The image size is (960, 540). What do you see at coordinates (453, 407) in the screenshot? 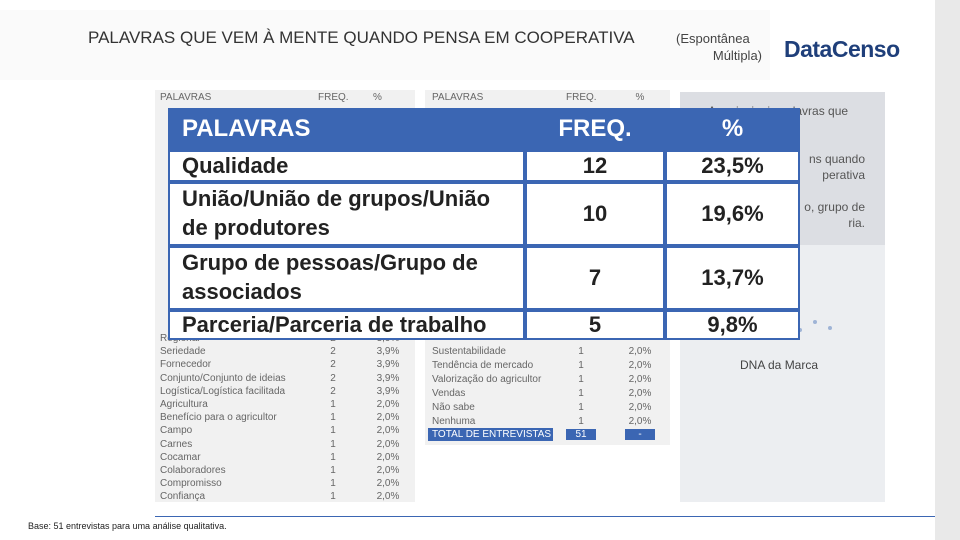
I see `table-cell: Não sabe` at bounding box center [453, 407].